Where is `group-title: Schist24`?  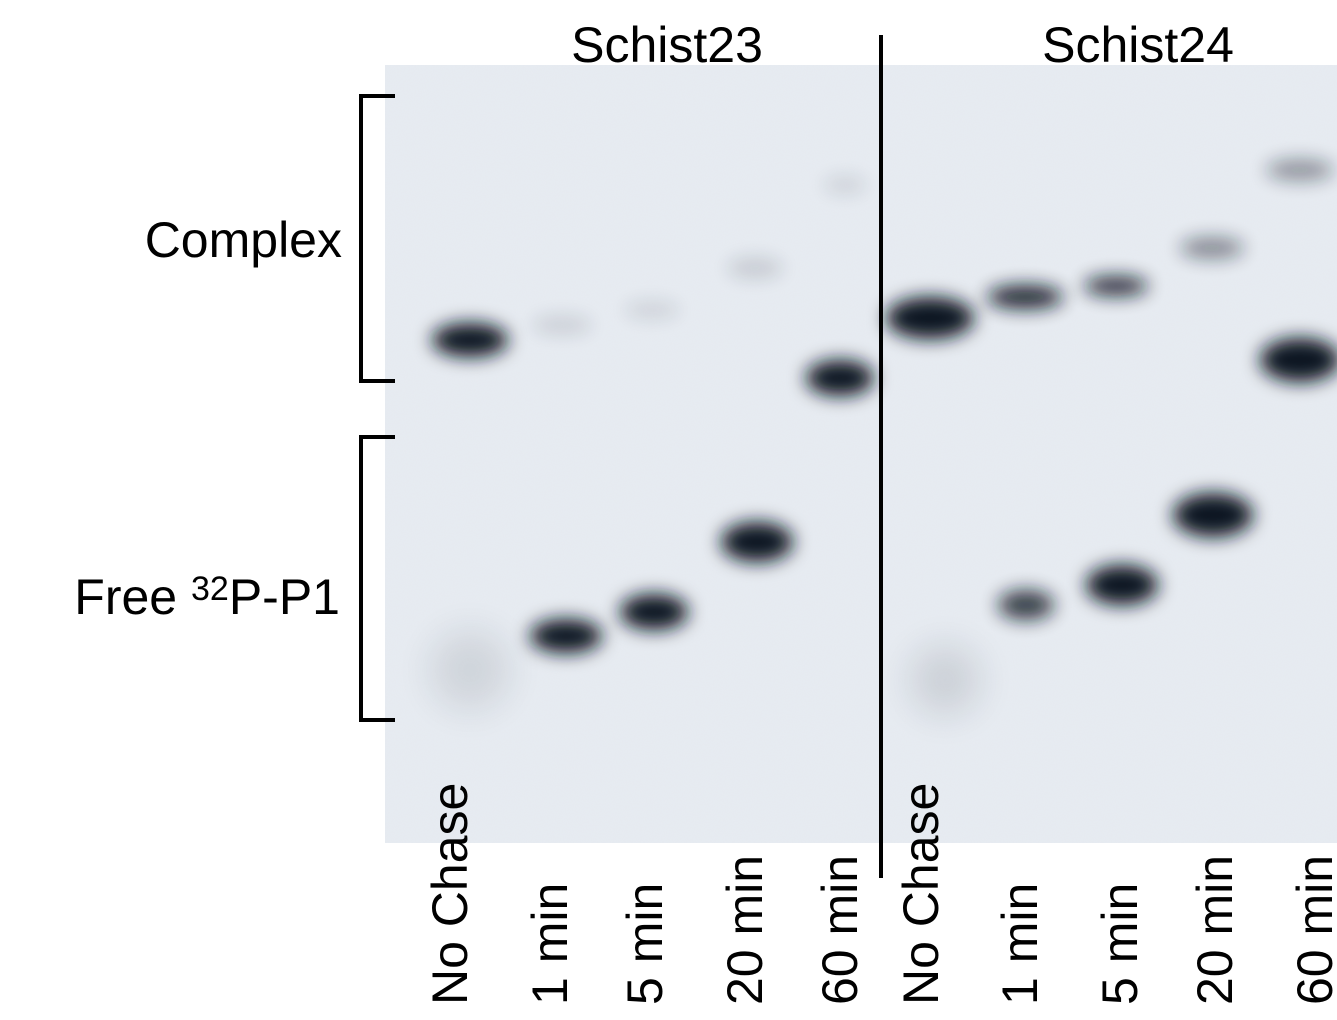
group-title: Schist24 is located at coordinates (1138, 45).